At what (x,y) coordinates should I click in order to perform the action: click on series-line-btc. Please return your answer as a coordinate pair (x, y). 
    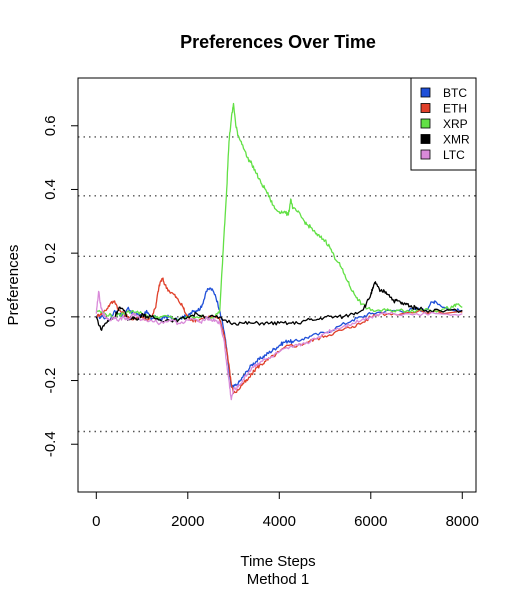
    Looking at the image, I should click on (279, 337).